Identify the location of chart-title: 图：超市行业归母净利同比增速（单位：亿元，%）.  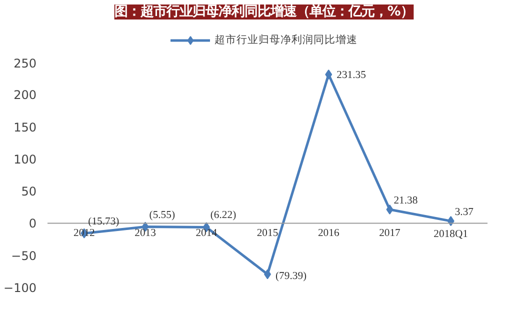
(264, 12).